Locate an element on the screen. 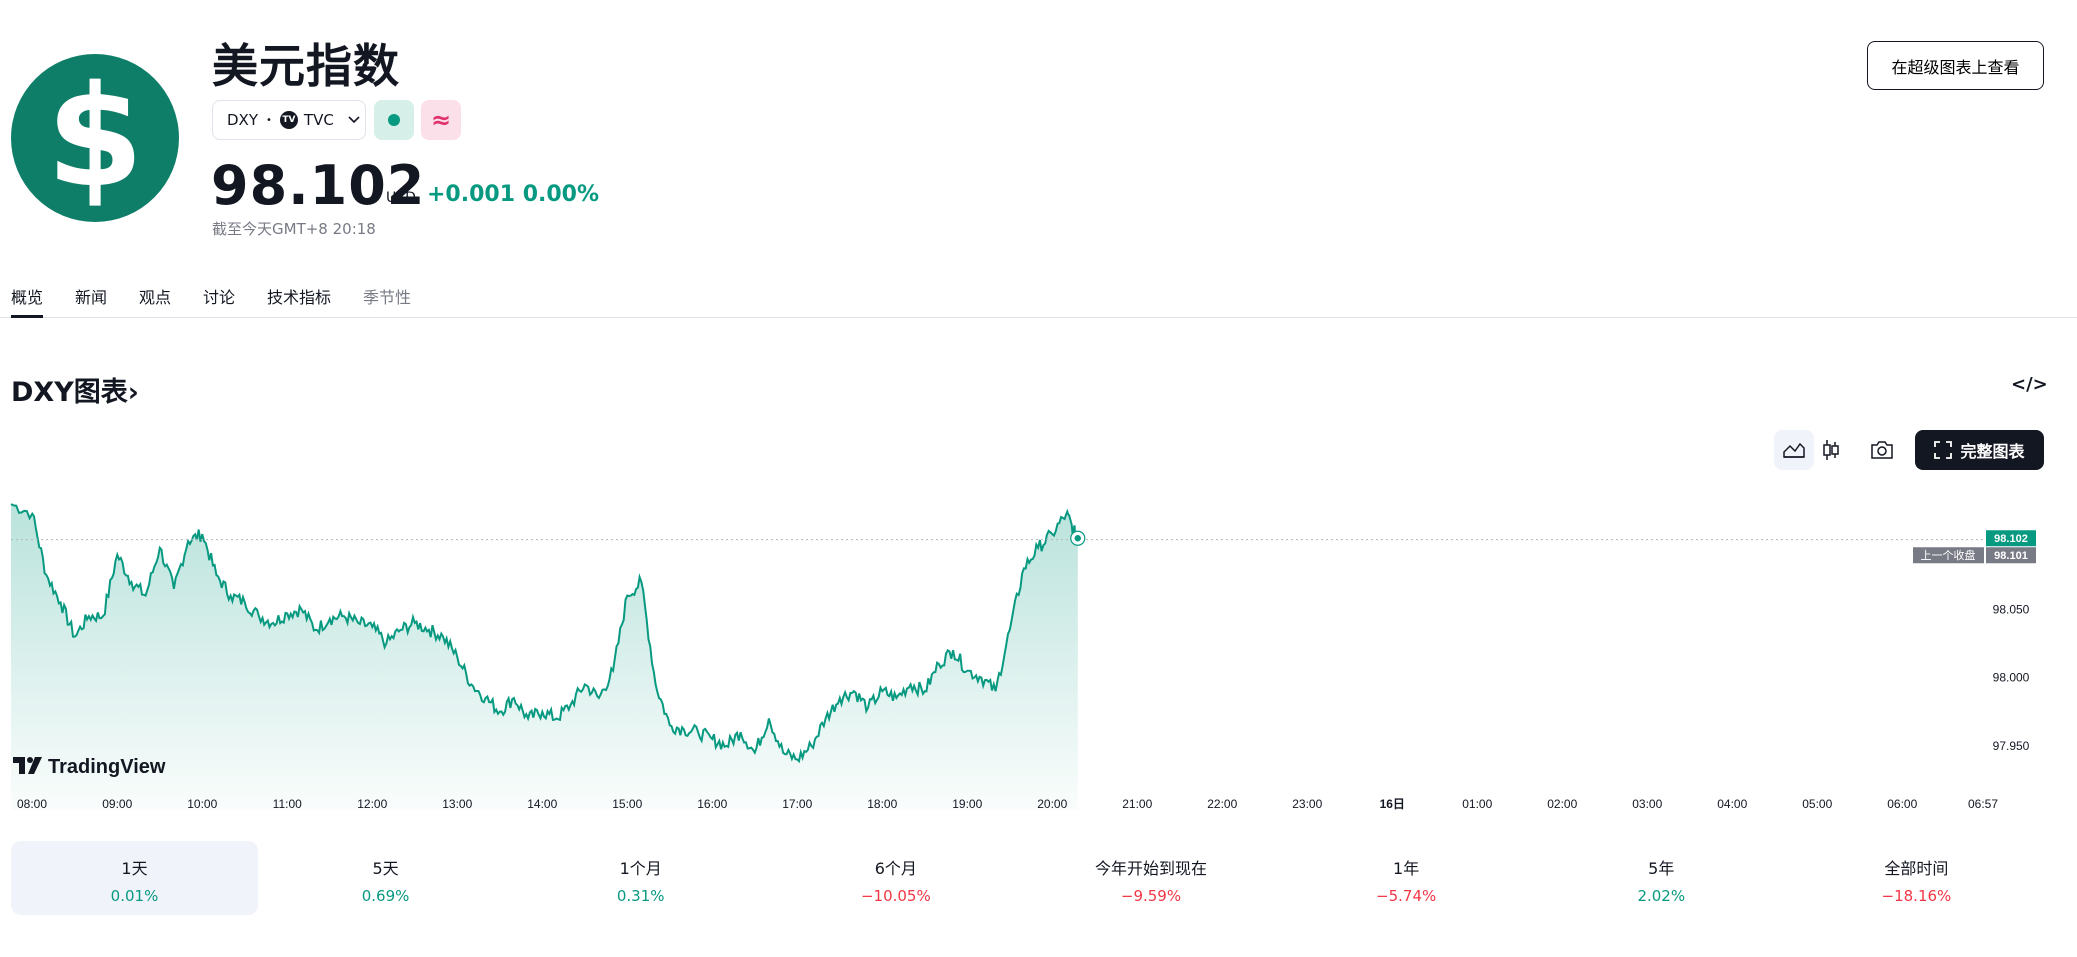 This screenshot has height=957, width=2077. previous-close-tag-text: 98.101 is located at coordinates (2011, 556).